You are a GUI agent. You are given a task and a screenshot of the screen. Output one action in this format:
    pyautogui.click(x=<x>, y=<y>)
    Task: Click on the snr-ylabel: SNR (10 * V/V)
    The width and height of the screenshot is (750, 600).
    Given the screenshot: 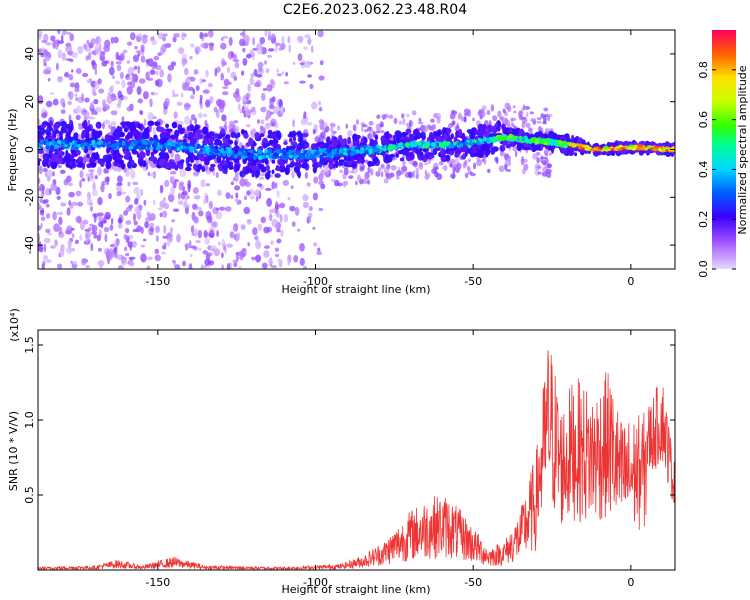 What is the action you would take?
    pyautogui.click(x=13, y=451)
    